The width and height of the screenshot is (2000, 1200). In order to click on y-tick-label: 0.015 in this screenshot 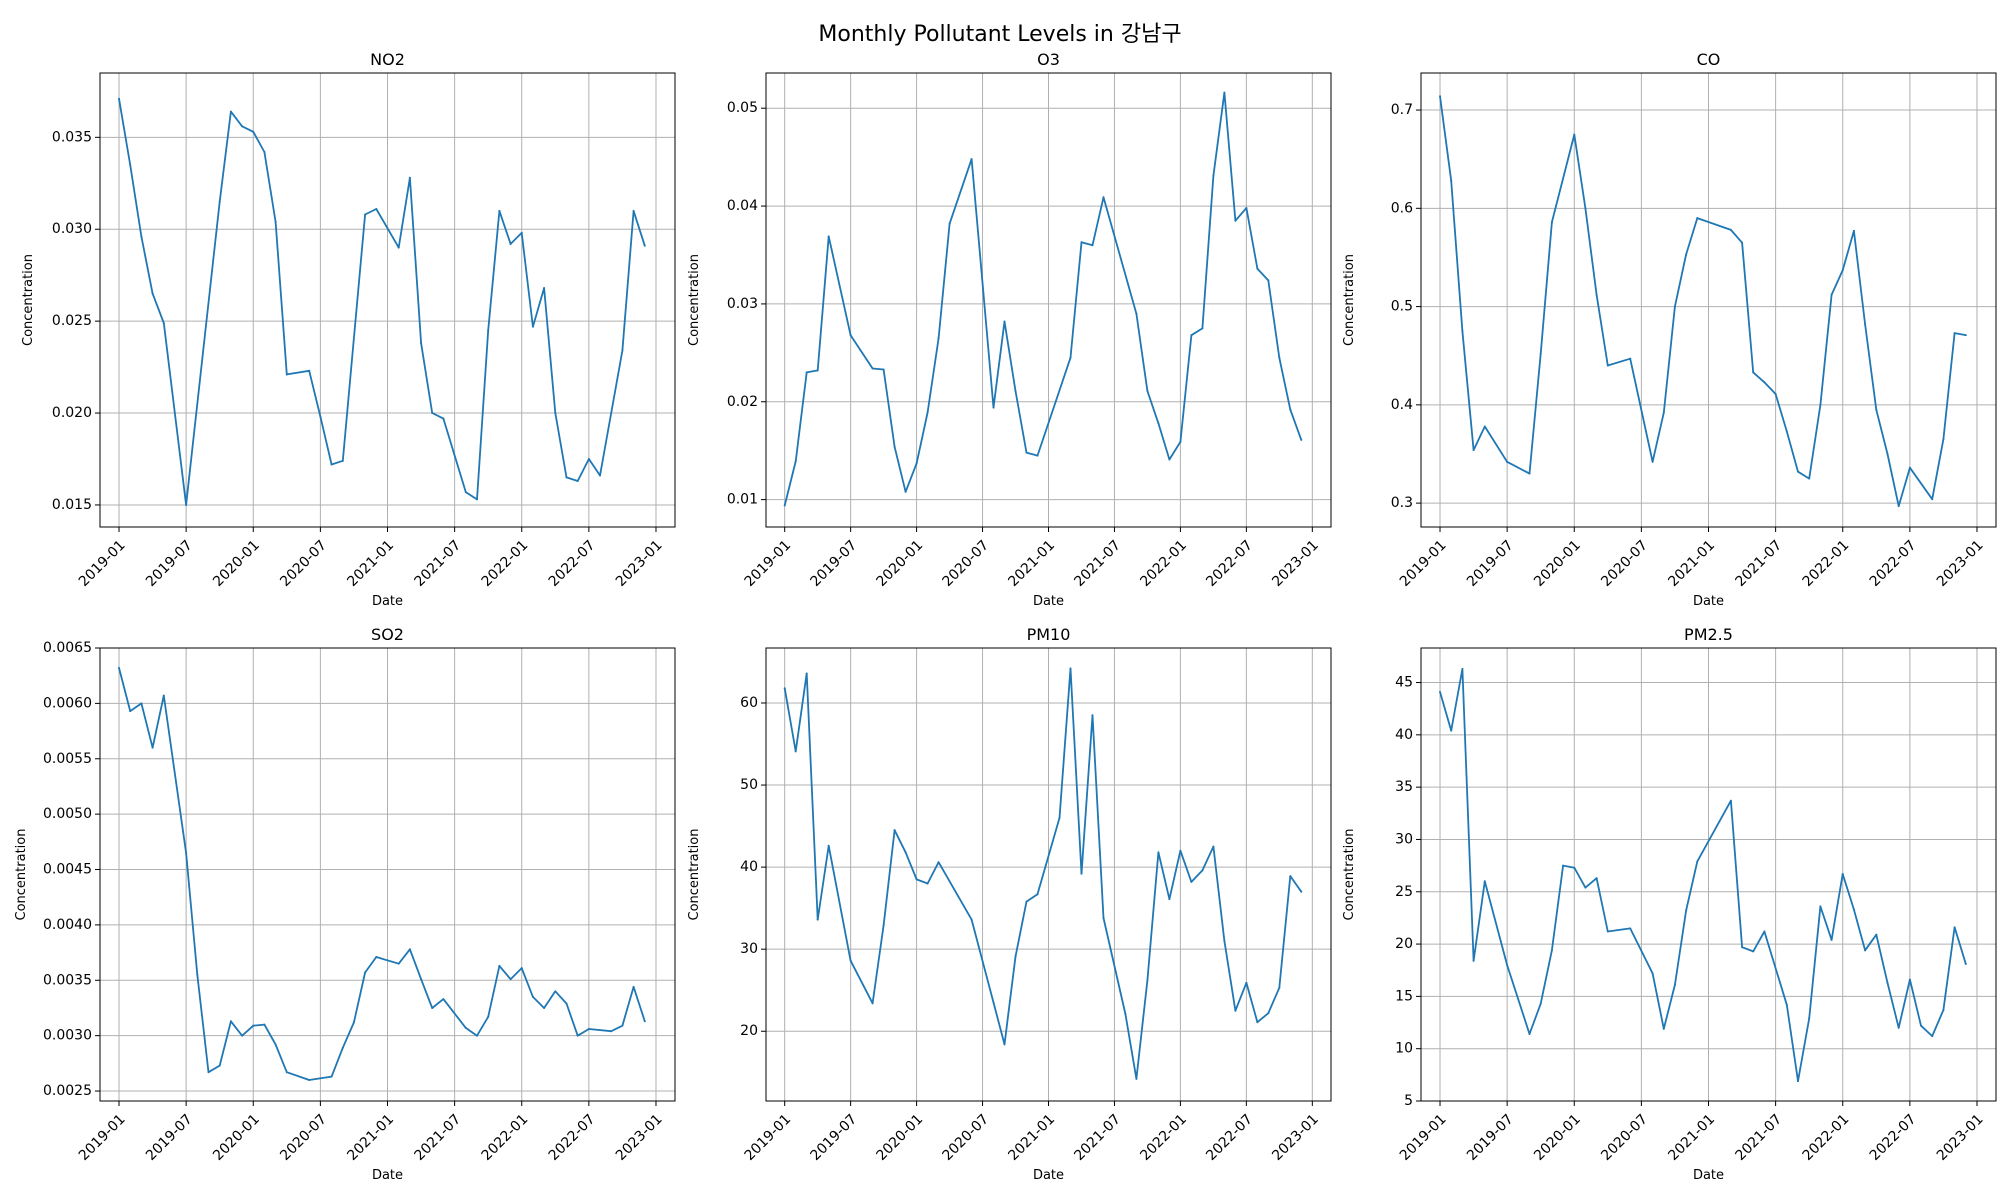, I will do `click(72, 505)`.